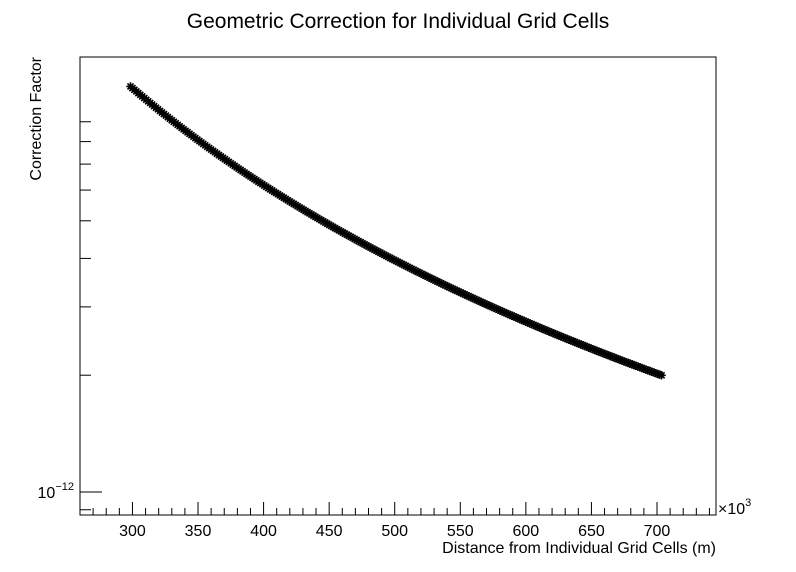  What do you see at coordinates (394, 521) in the screenshot?
I see `x-axis: 300 350 400 450 500 550 600 650 700` at bounding box center [394, 521].